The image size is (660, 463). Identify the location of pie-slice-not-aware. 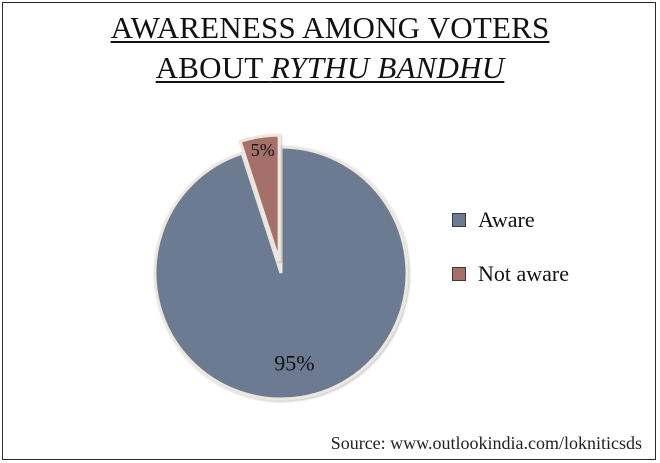
(259, 197).